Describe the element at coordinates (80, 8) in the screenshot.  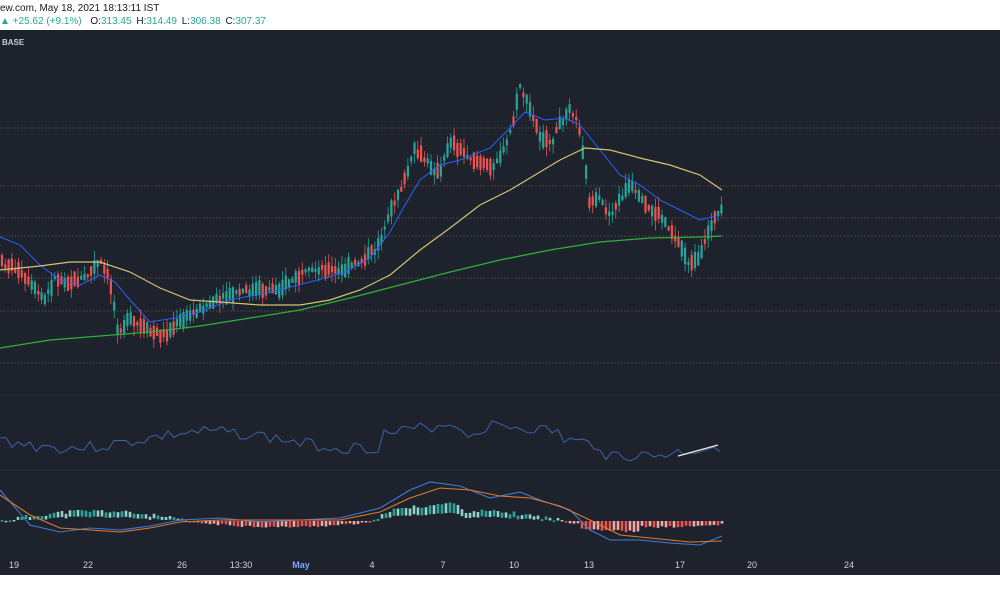
I see `symbol-timestamp: ew.com, May 18, 2021 18:13:11 IST` at that location.